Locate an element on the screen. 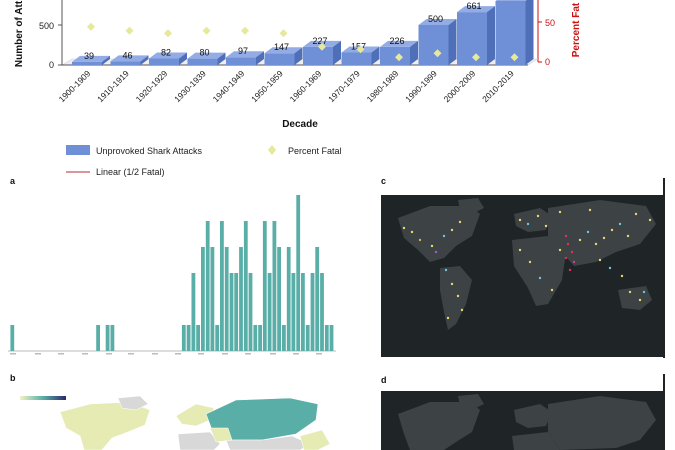 The image size is (675, 450). bar-1980-1989 is located at coordinates (399, 52).